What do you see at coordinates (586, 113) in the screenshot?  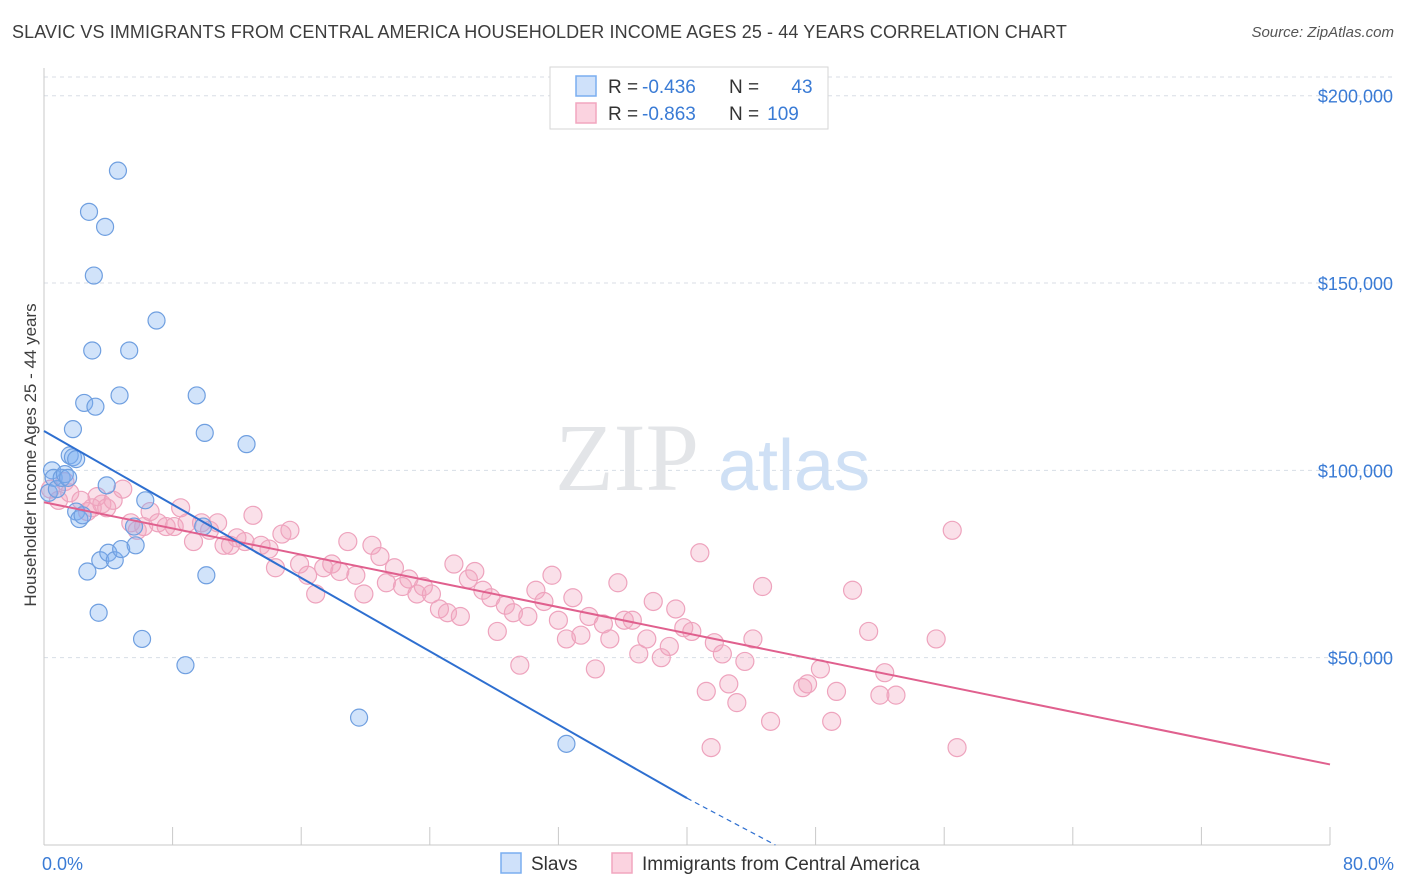 I see `legend-swatch-immigrants` at bounding box center [586, 113].